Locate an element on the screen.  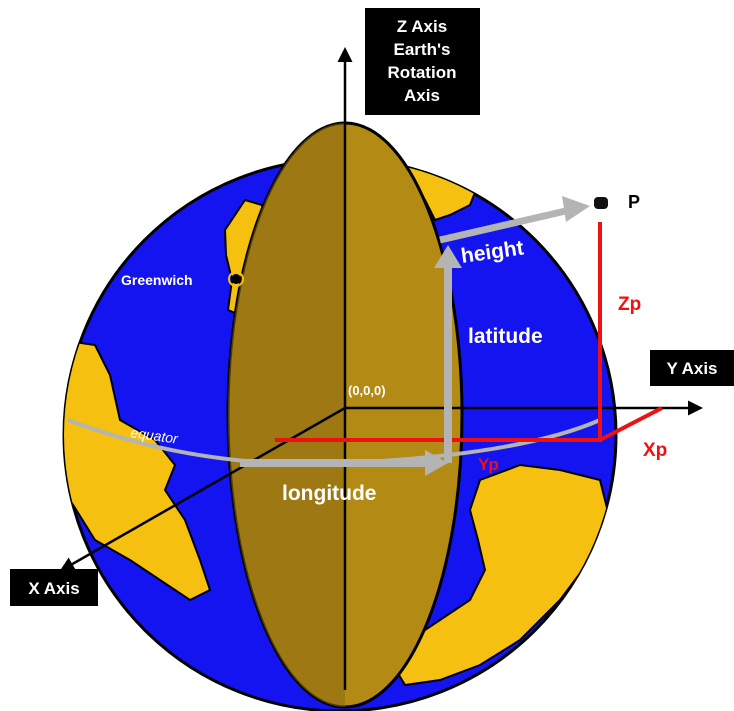
xp-label: Xp is located at coordinates (655, 450).